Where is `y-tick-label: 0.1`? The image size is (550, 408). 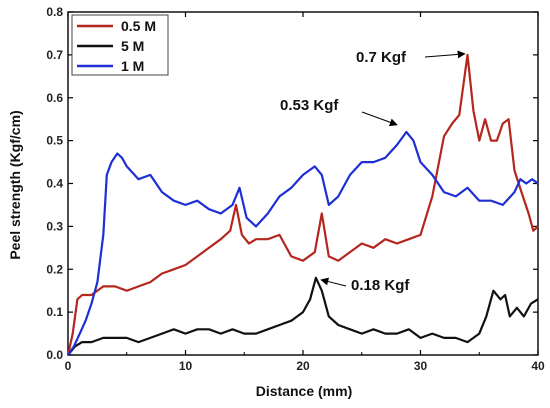
y-tick-label: 0.1 is located at coordinates (54, 312).